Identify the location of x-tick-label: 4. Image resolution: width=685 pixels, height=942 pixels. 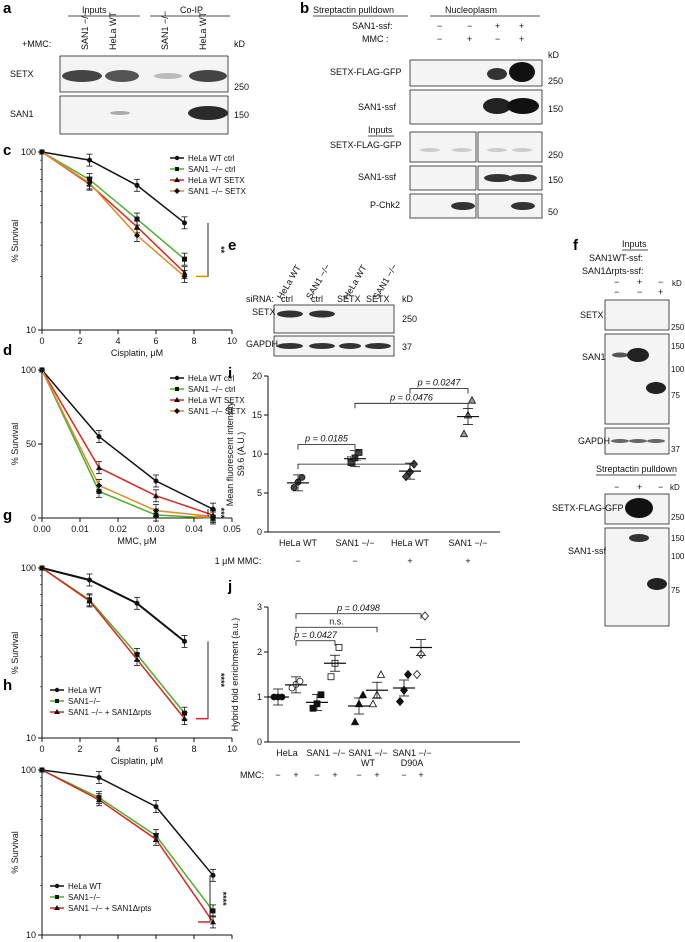
(117, 341).